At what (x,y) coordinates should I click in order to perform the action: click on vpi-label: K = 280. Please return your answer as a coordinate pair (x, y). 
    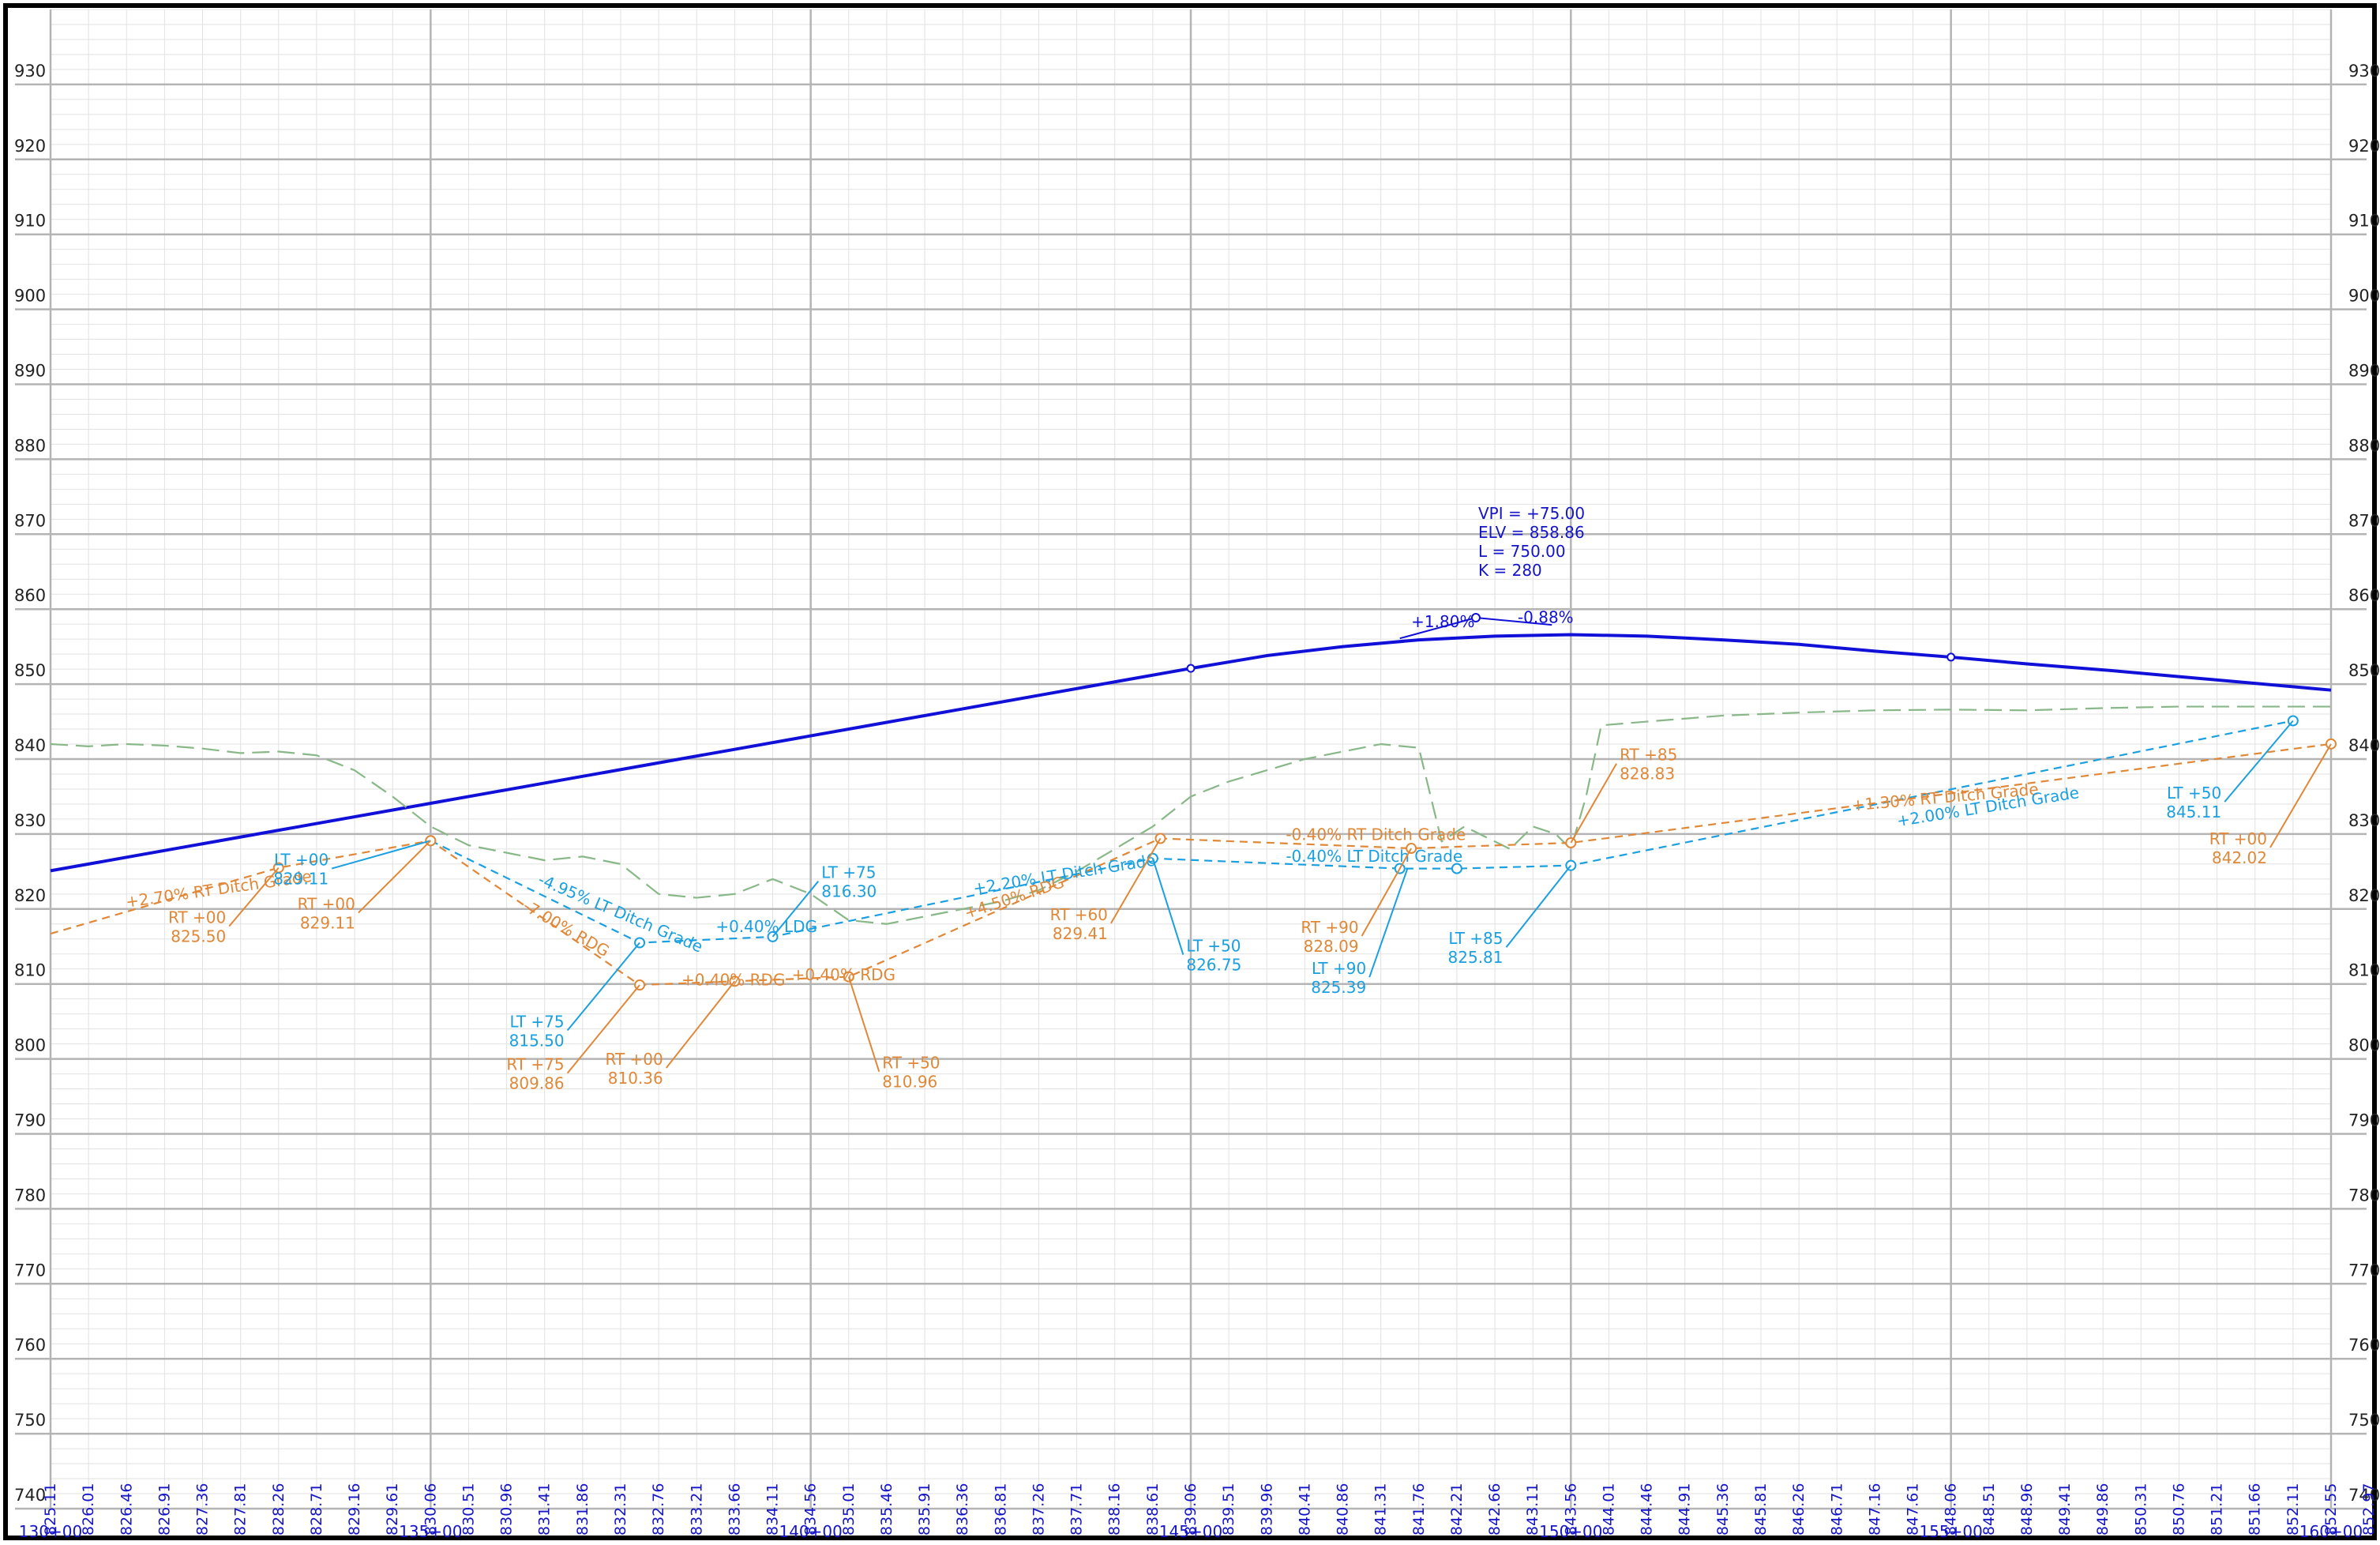
    Looking at the image, I should click on (1510, 570).